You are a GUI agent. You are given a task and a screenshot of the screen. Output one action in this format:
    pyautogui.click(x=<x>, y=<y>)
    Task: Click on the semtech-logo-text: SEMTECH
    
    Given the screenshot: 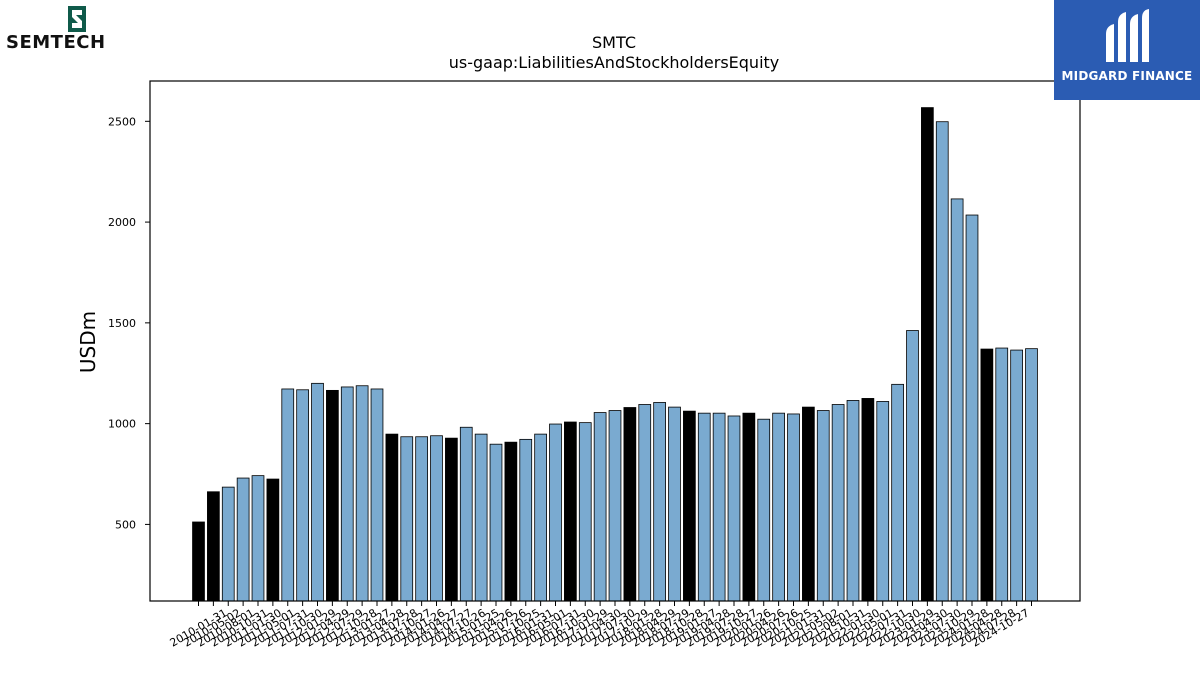 What is the action you would take?
    pyautogui.click(x=56, y=42)
    